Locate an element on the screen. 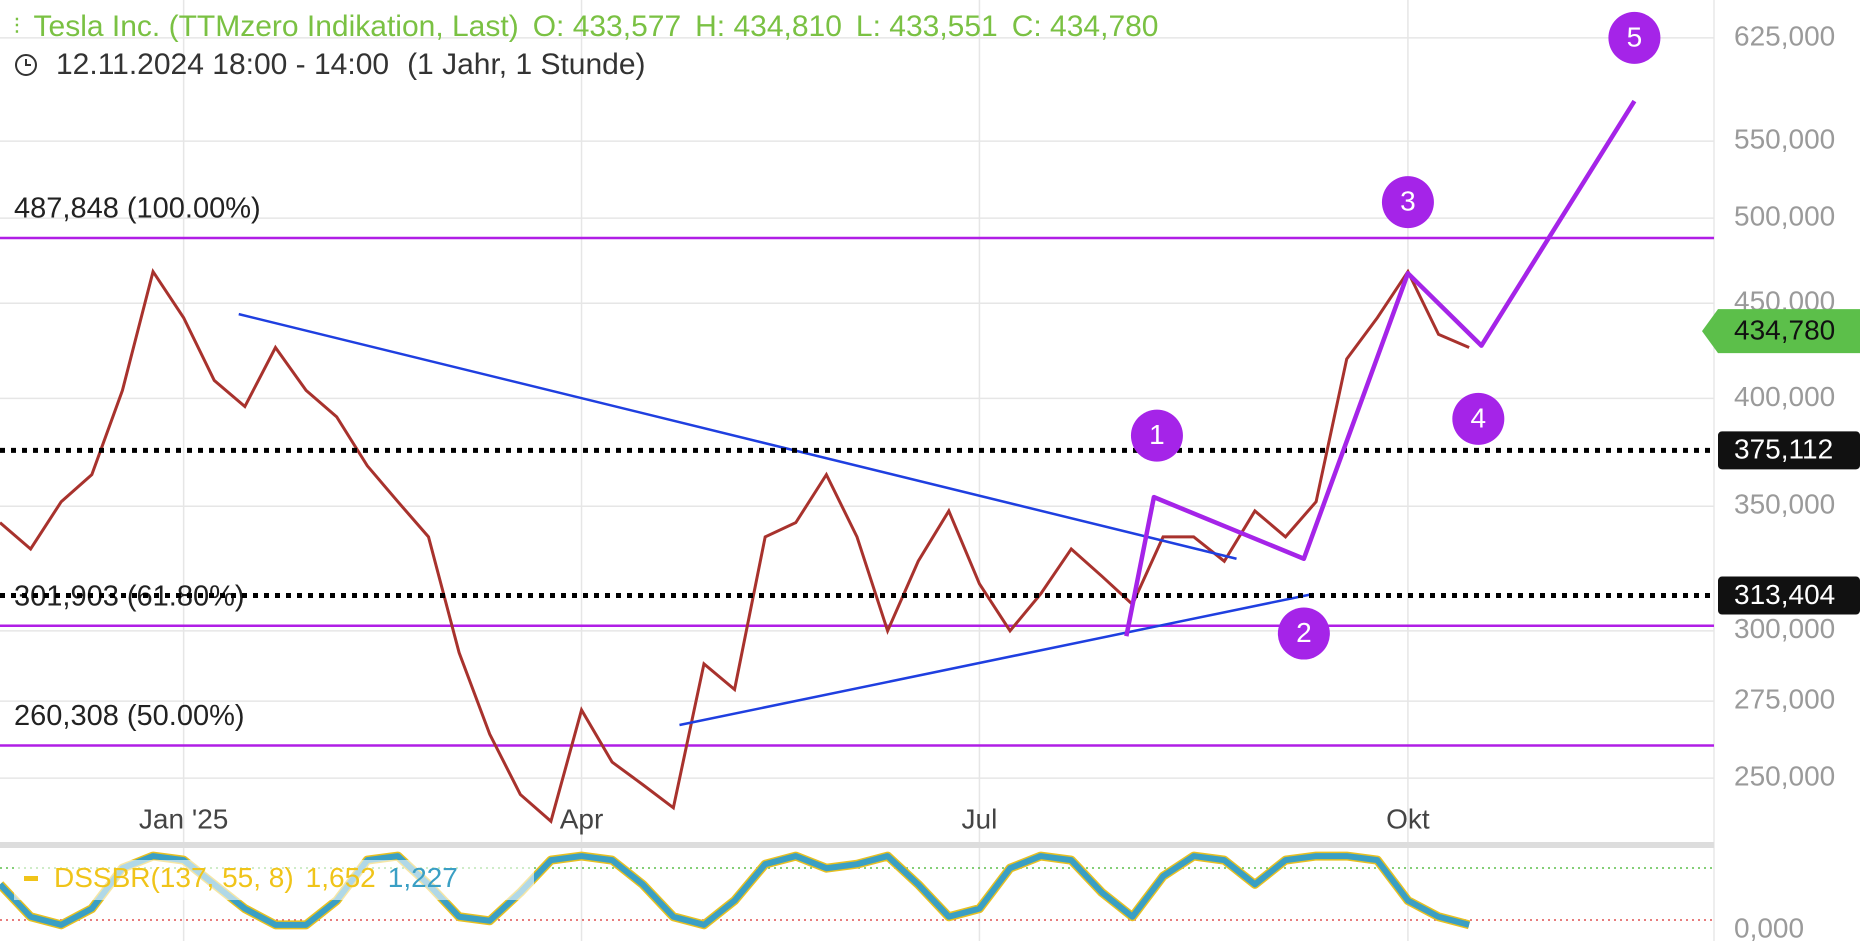 The height and width of the screenshot is (941, 1860). range: (1 Jahr, 1 Stunde) is located at coordinates (526, 64).